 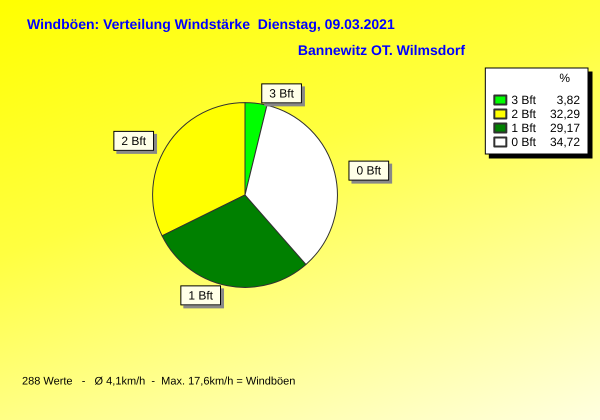 What do you see at coordinates (568, 100) in the screenshot?
I see `data-label: 3,82` at bounding box center [568, 100].